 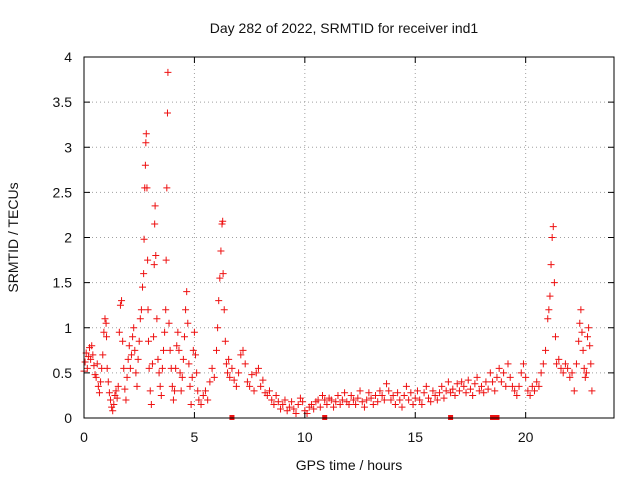 I want to click on x-tick-label: 0, so click(x=84, y=437).